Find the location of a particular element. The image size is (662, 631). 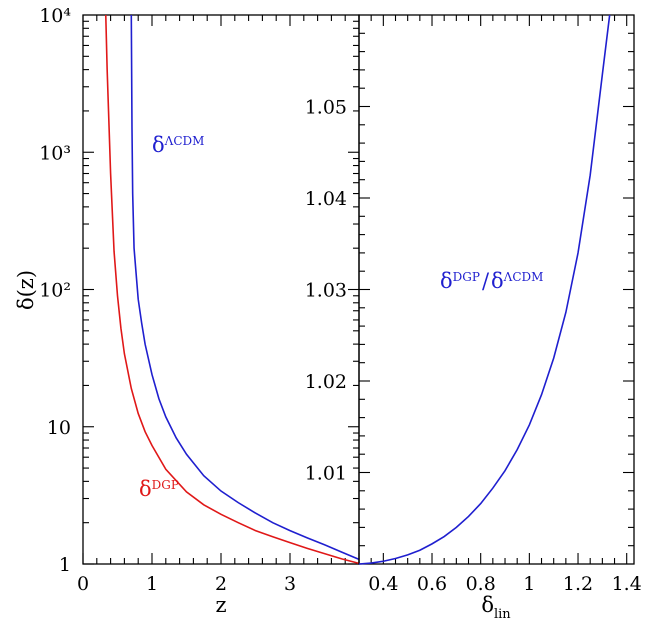

right-y-tick-labels: 1.01 1.02 1.03 1.04 1.05 is located at coordinates (326, 291).